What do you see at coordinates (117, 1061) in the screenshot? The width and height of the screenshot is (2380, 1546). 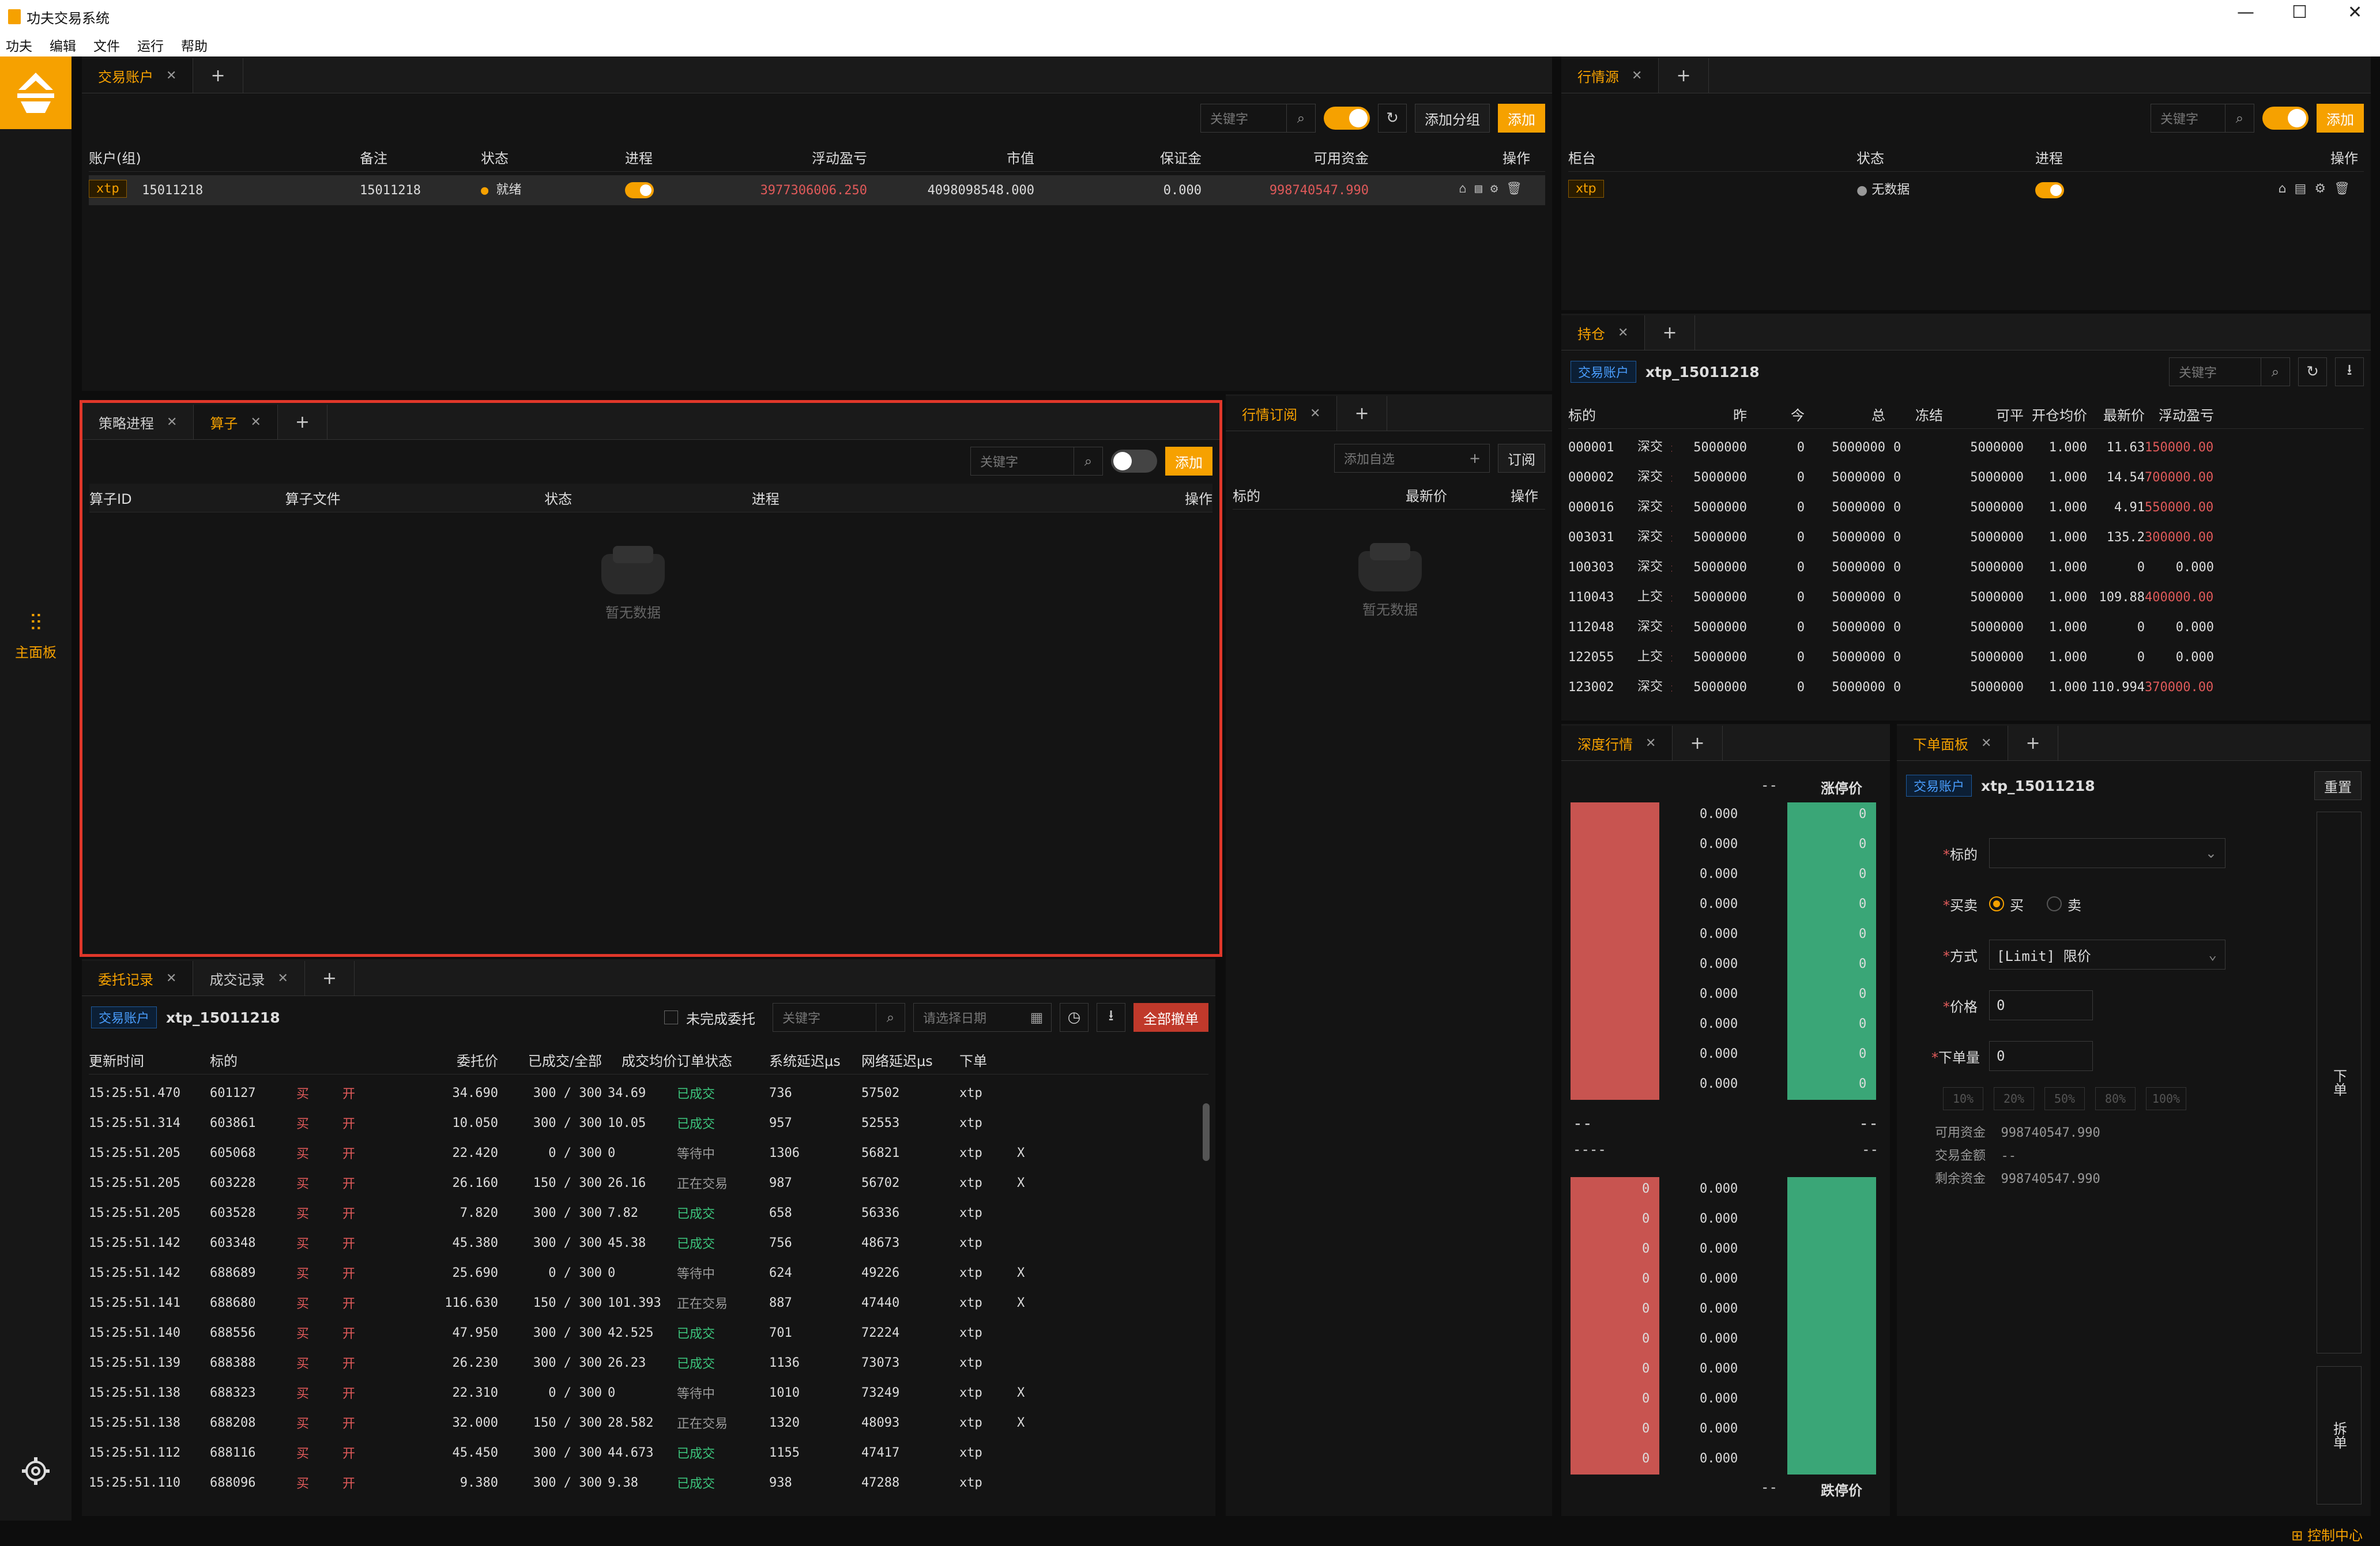 I see `column-header: 更新时间` at bounding box center [117, 1061].